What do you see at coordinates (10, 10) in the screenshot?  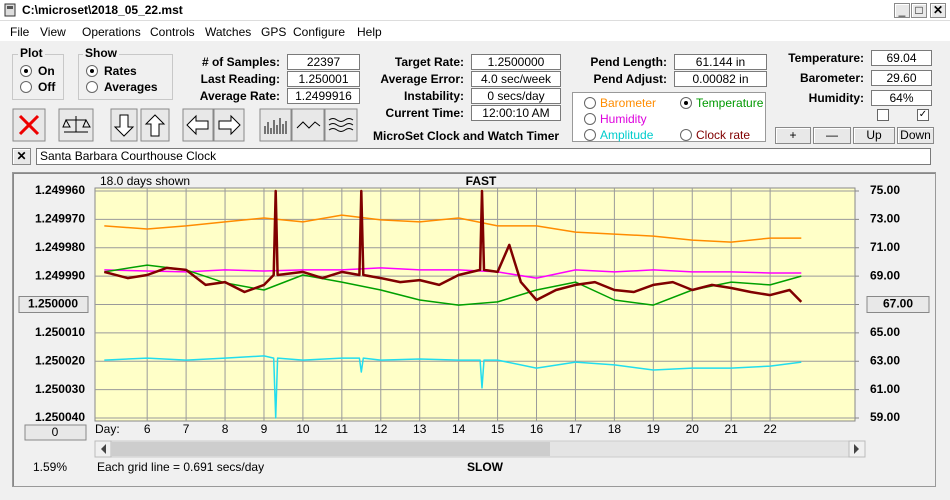 I see `app-icon` at bounding box center [10, 10].